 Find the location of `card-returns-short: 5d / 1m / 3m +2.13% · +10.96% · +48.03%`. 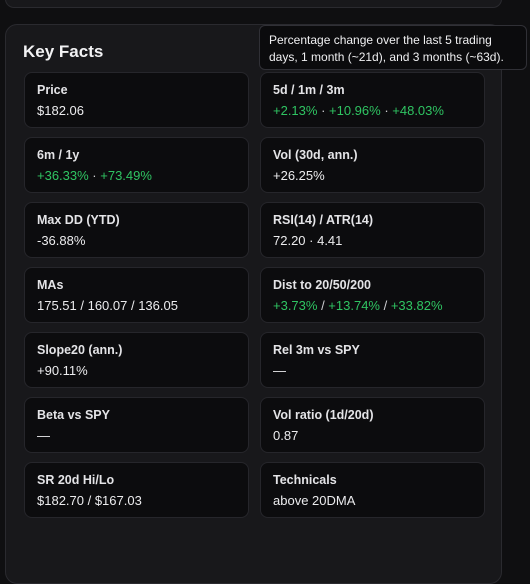

card-returns-short: 5d / 1m / 3m +2.13% · +10.96% · +48.03% is located at coordinates (372, 100).